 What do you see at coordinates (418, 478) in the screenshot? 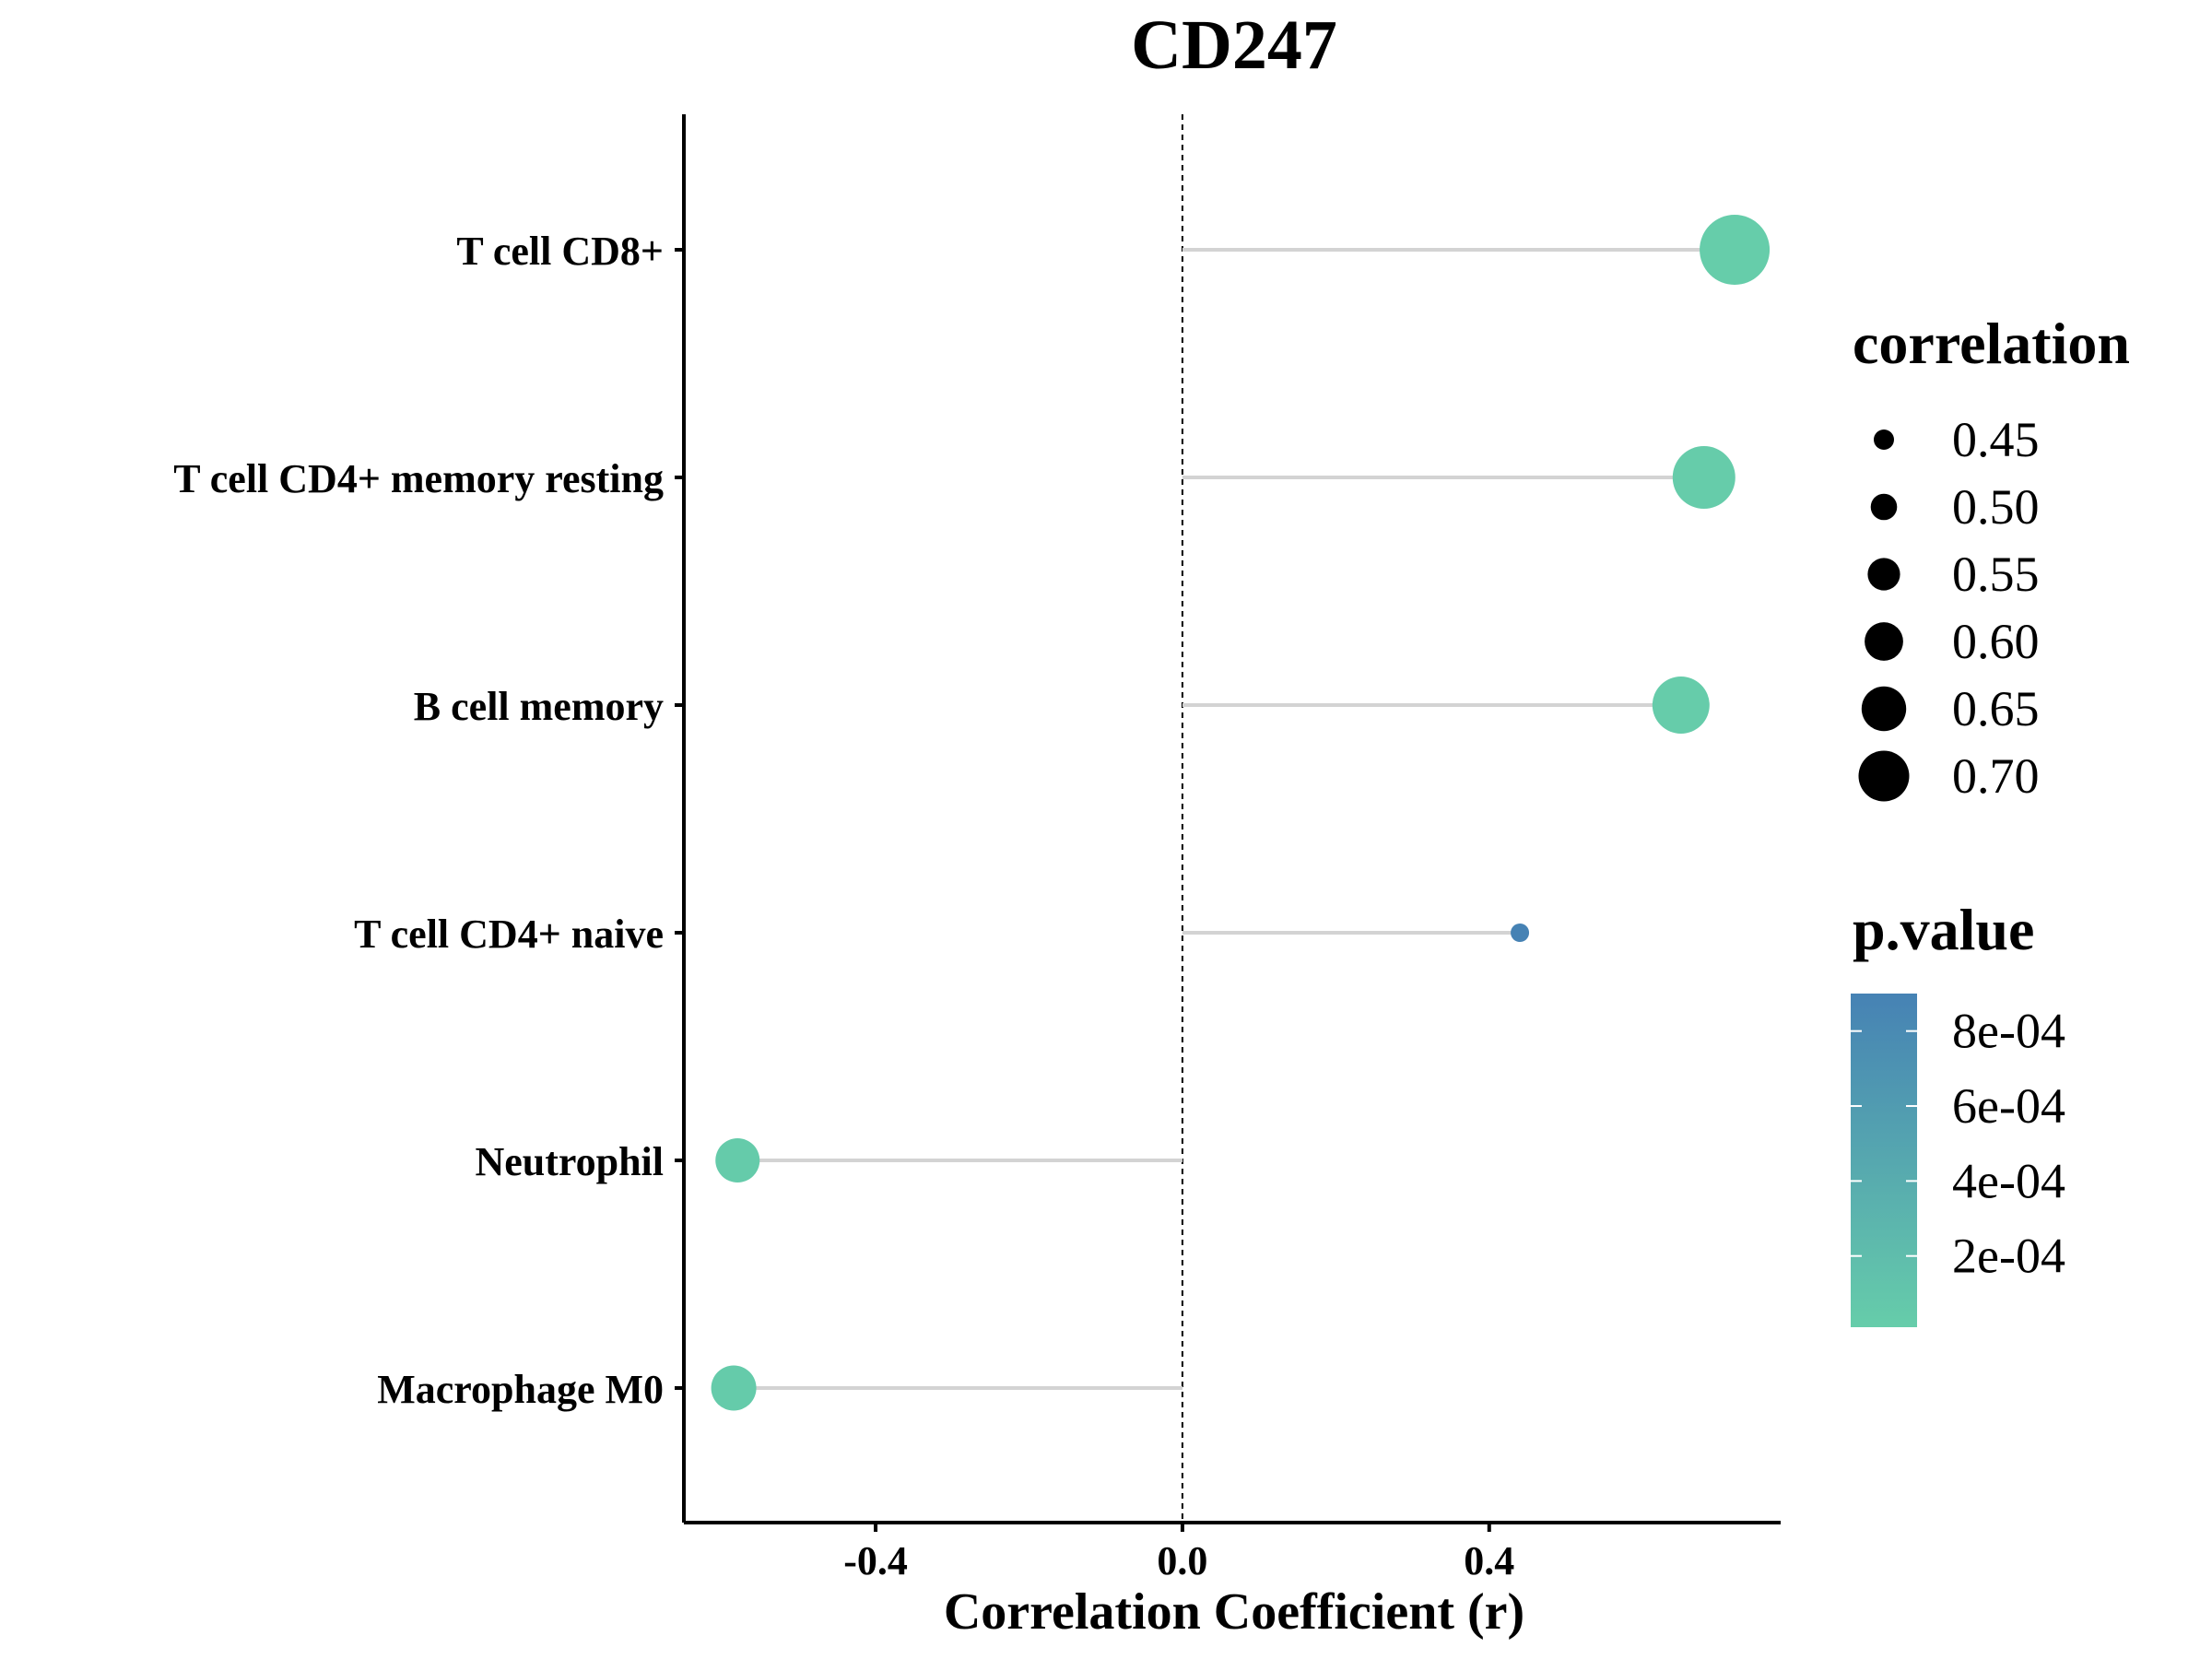
I see `y-tick-label: T cell CD4+ memory resting` at bounding box center [418, 478].